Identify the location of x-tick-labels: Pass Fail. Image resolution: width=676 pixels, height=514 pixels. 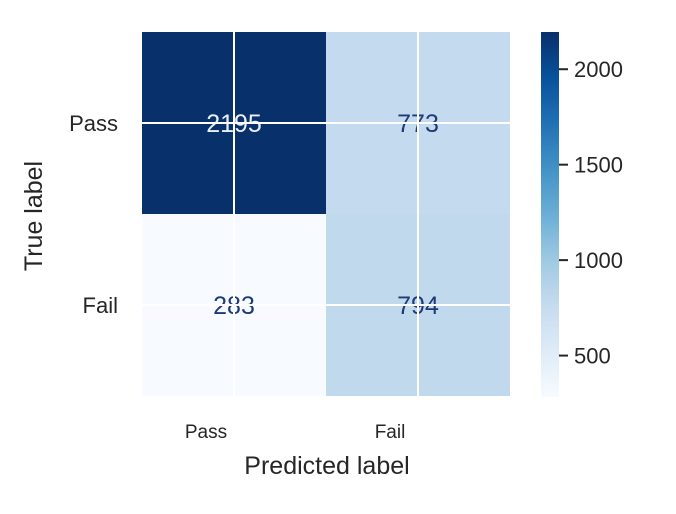
(295, 432).